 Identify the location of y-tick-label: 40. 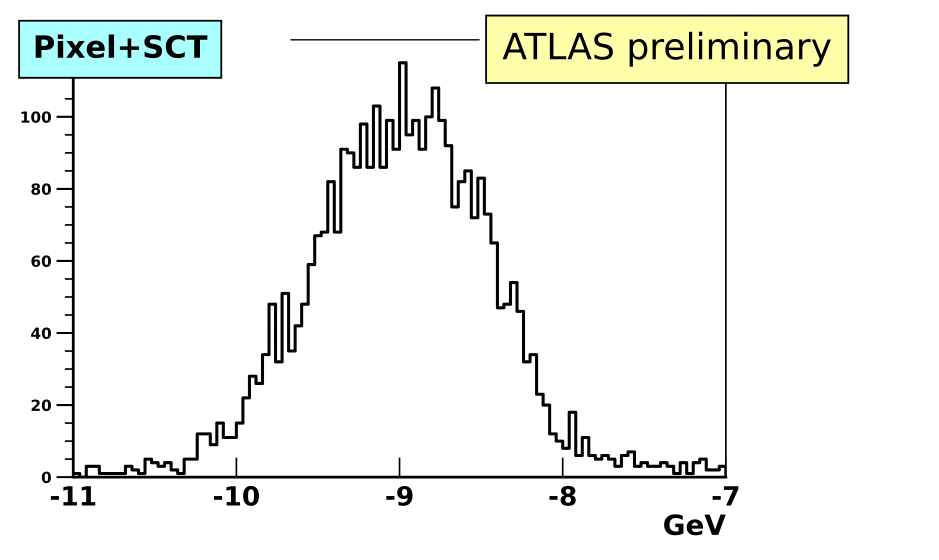
(41, 333).